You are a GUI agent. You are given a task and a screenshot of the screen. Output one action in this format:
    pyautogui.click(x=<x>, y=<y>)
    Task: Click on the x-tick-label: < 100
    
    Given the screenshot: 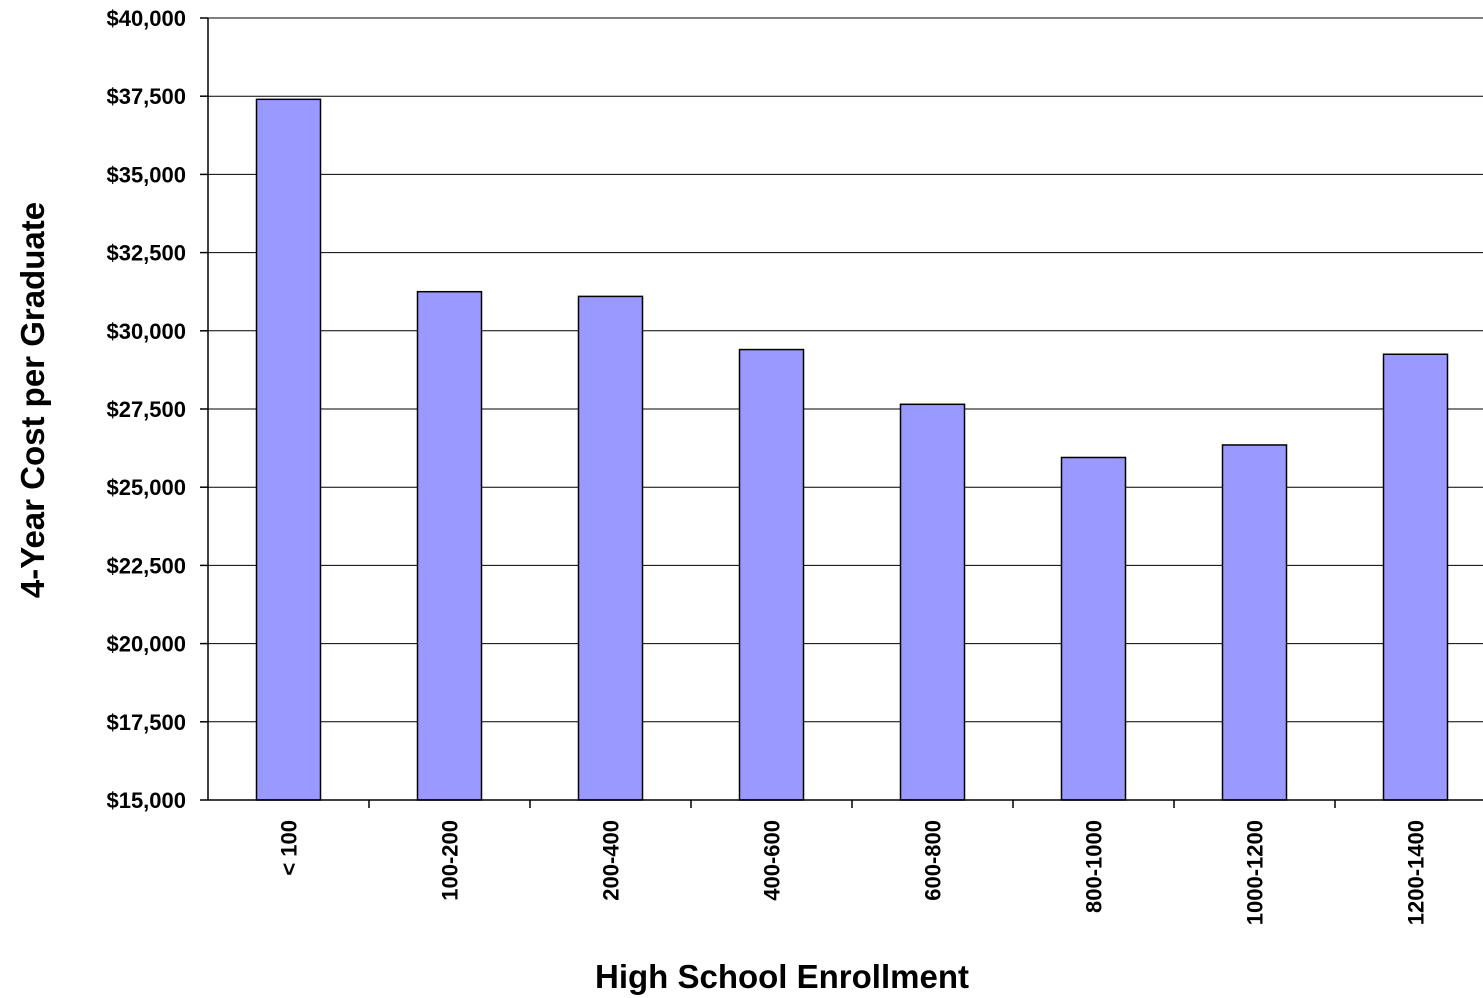 What is the action you would take?
    pyautogui.click(x=289, y=848)
    